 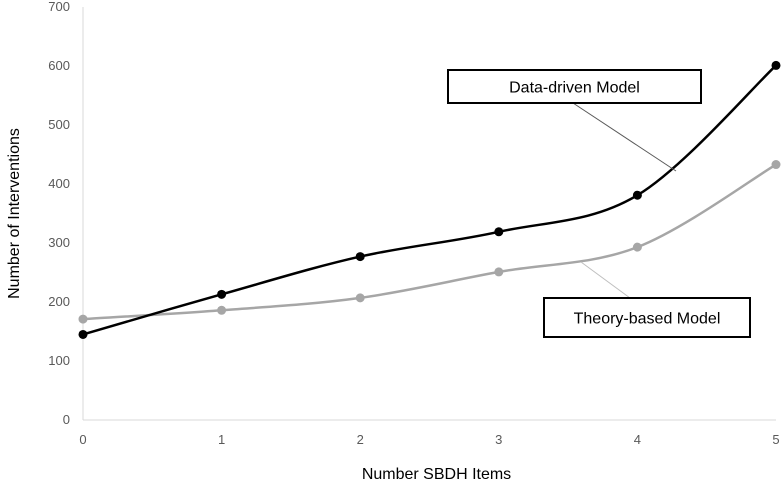 What do you see at coordinates (429, 439) in the screenshot?
I see `x-axis-ticks: 0 1 2 3 4 5` at bounding box center [429, 439].